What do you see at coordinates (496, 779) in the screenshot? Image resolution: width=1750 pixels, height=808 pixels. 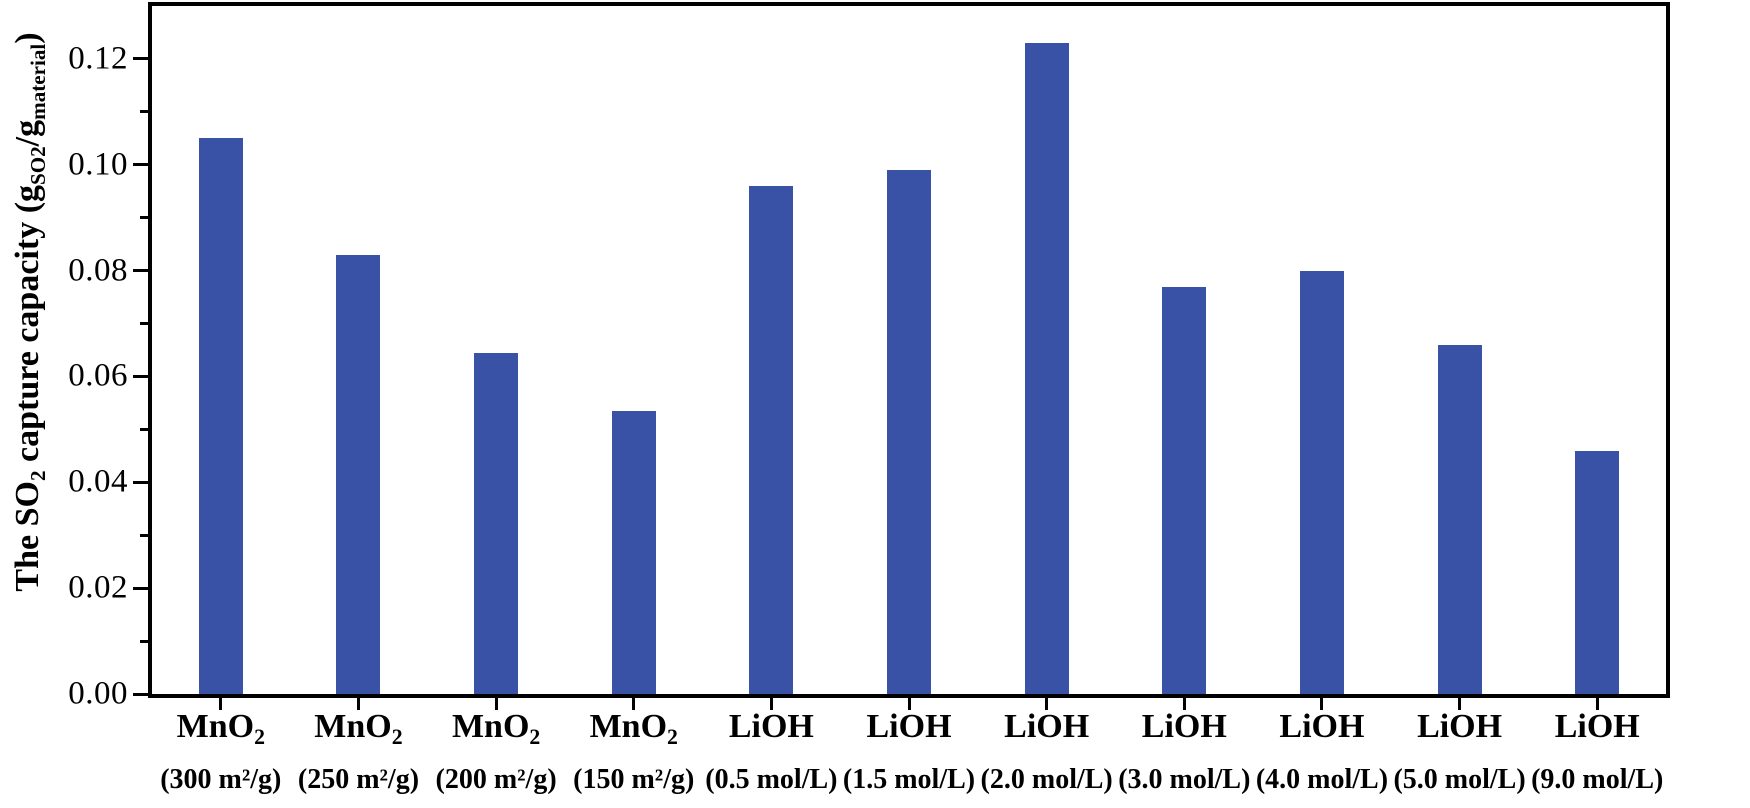 I see `x-label-condition: (200 m²/g)` at bounding box center [496, 779].